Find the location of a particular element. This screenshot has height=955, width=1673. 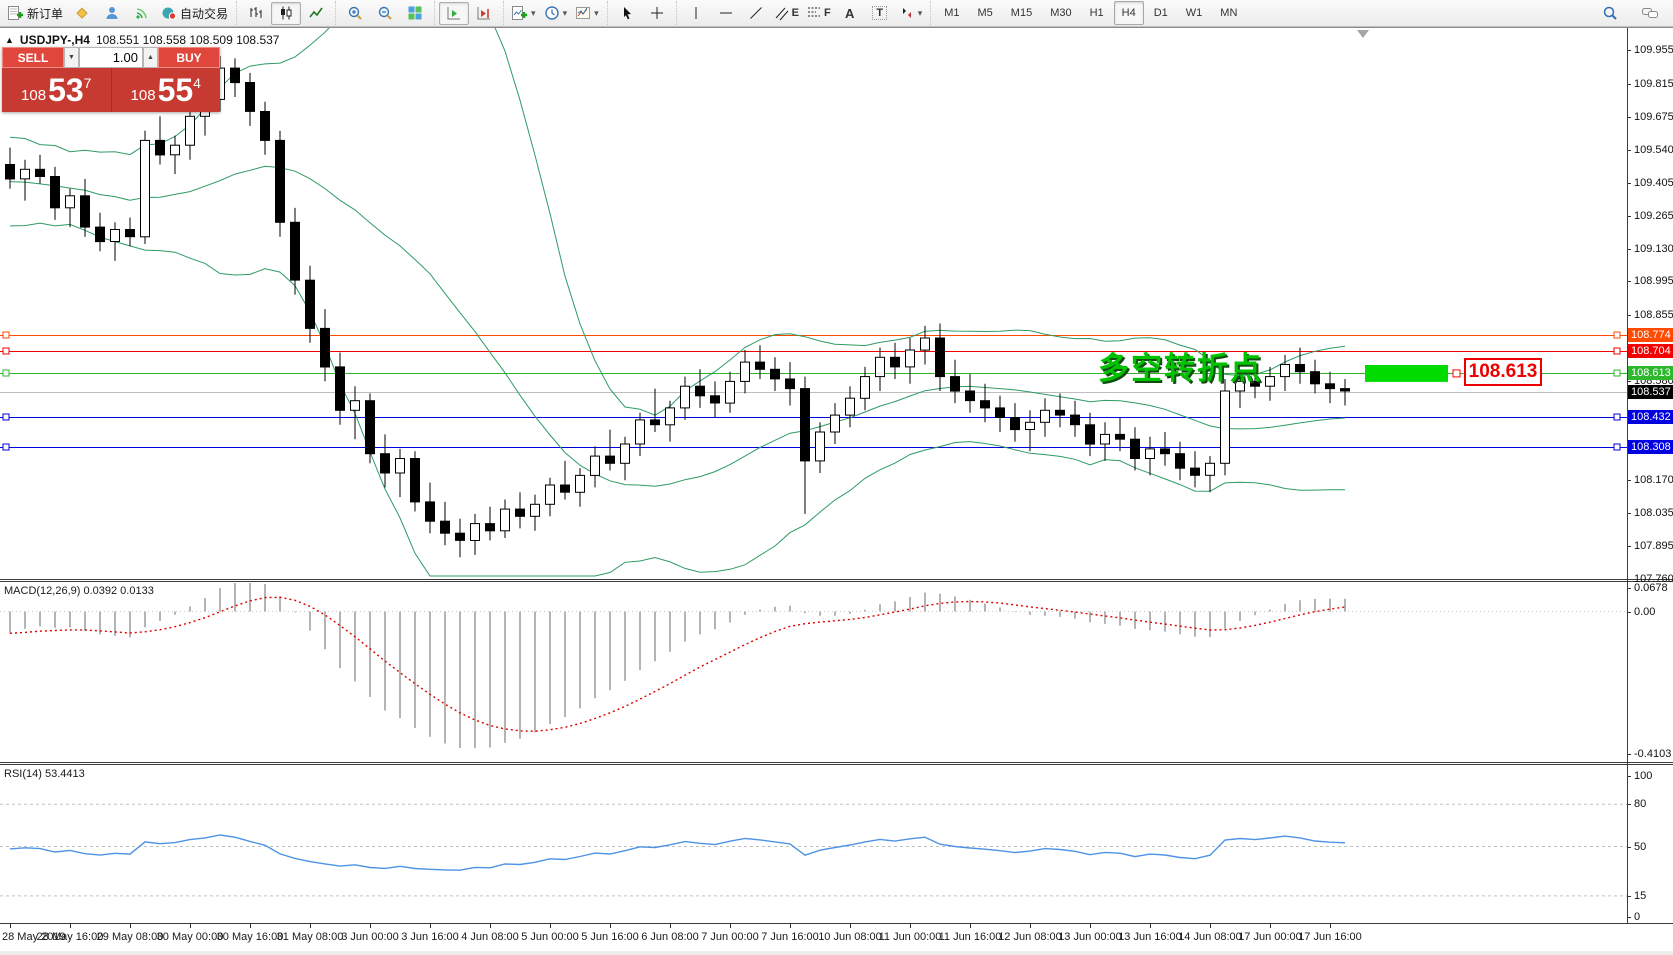

tile-windows-button is located at coordinates (415, 13).